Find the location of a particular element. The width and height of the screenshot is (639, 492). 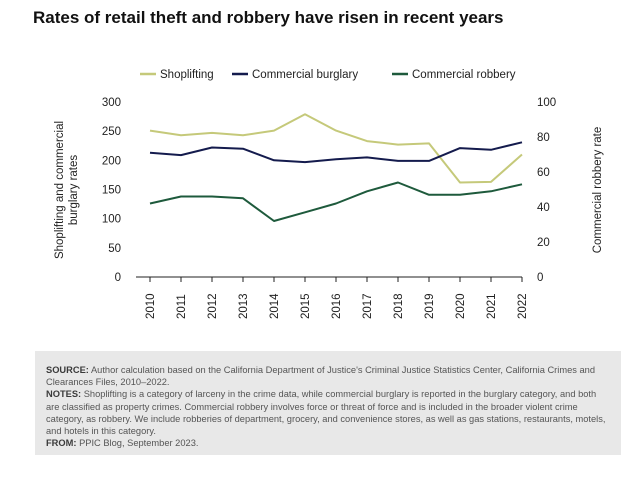

x-tick-label: 2018 is located at coordinates (399, 306).